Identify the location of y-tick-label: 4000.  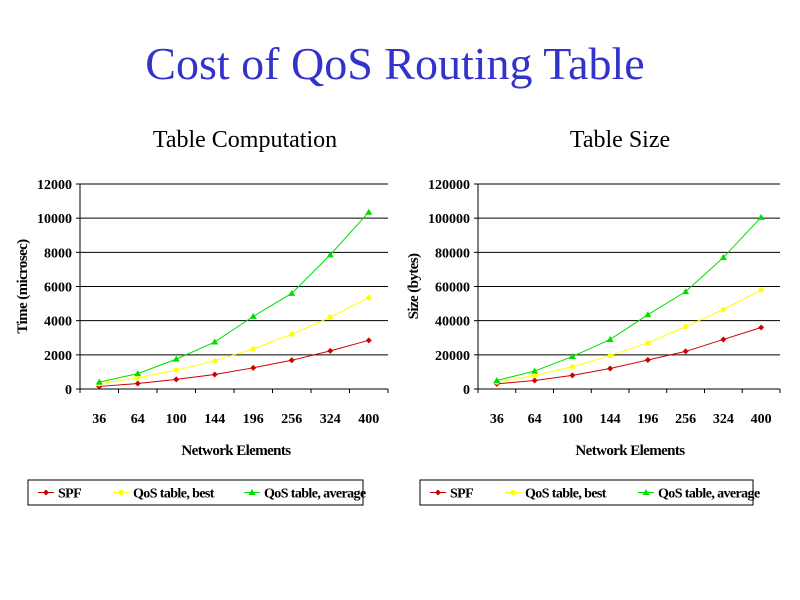
(58, 322).